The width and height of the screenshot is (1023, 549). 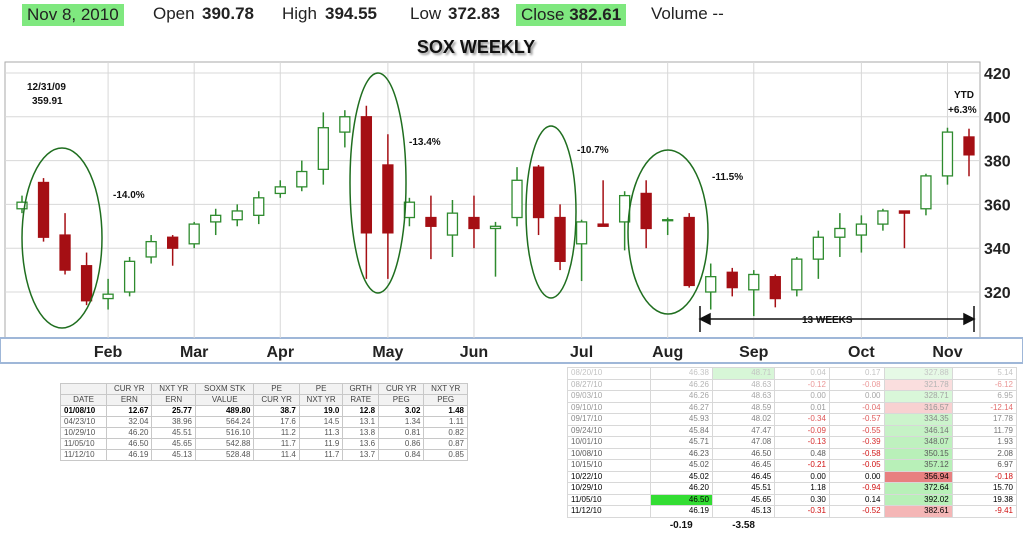 What do you see at coordinates (918, 453) in the screenshot?
I see `table-cell: 350.15` at bounding box center [918, 453].